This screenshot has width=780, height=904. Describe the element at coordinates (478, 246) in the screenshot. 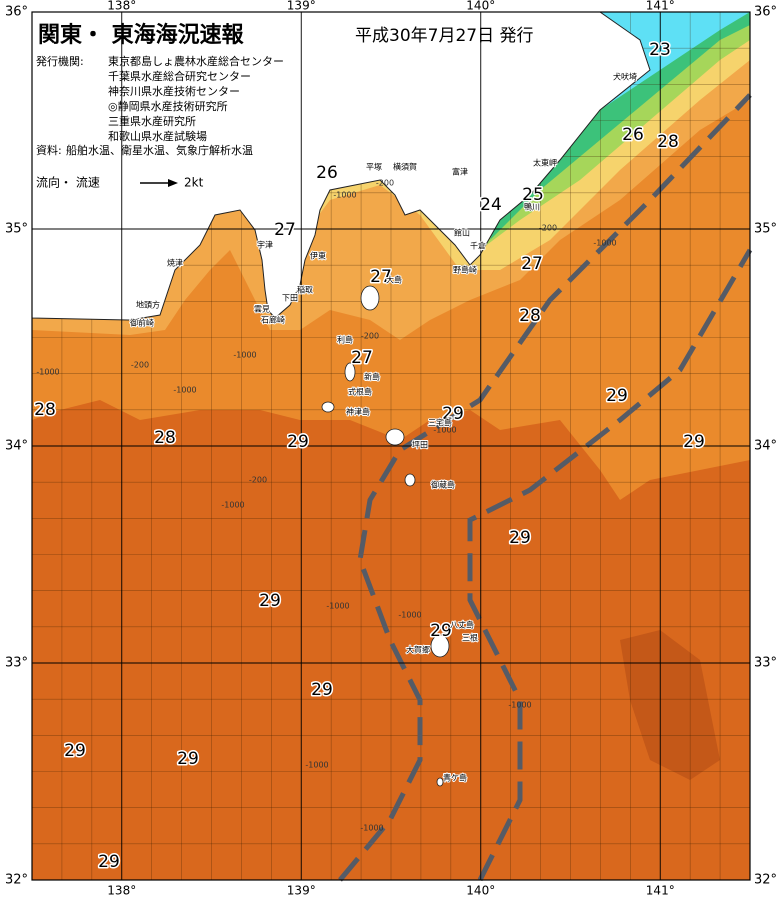

I see `place-name: 千倉` at that location.